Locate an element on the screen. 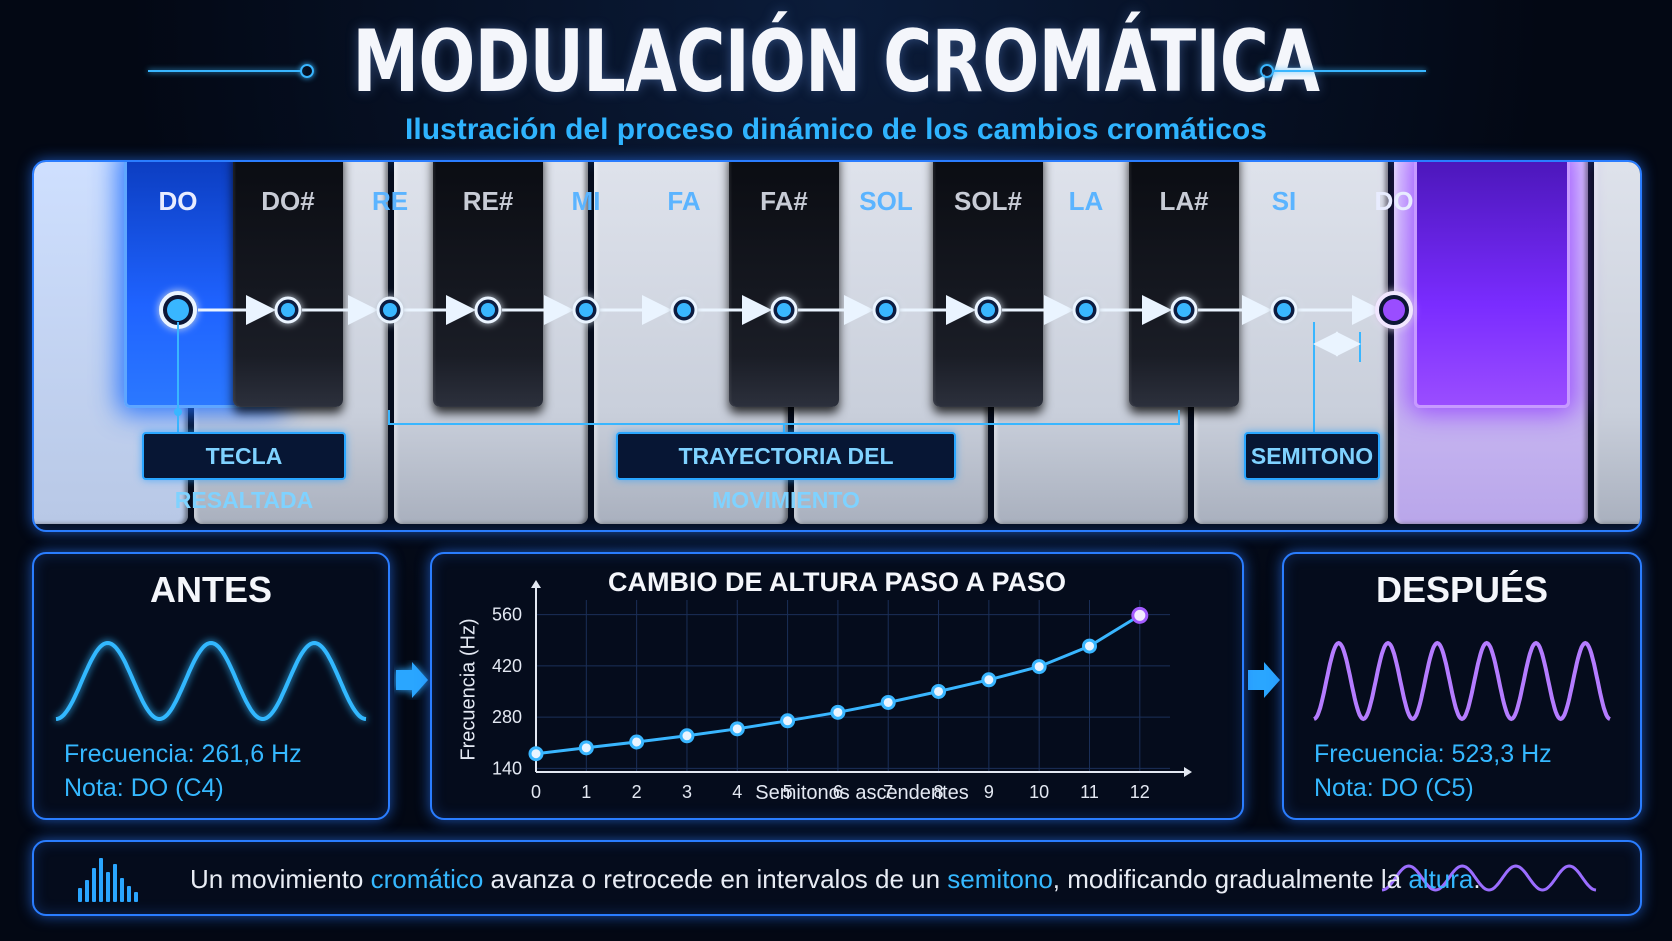 This screenshot has width=1672, height=941. page-title: MODULACIÓN CROMÁTICA is located at coordinates (836, 62).